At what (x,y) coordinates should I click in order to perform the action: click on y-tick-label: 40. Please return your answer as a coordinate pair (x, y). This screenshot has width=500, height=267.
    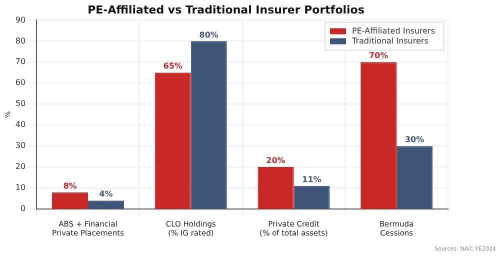
    Looking at the image, I should click on (20, 125).